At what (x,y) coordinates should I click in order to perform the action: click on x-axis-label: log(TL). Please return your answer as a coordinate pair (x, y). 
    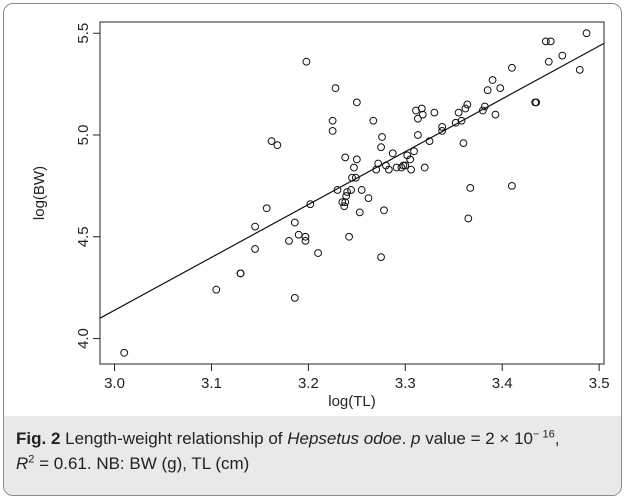
    Looking at the image, I should click on (352, 401).